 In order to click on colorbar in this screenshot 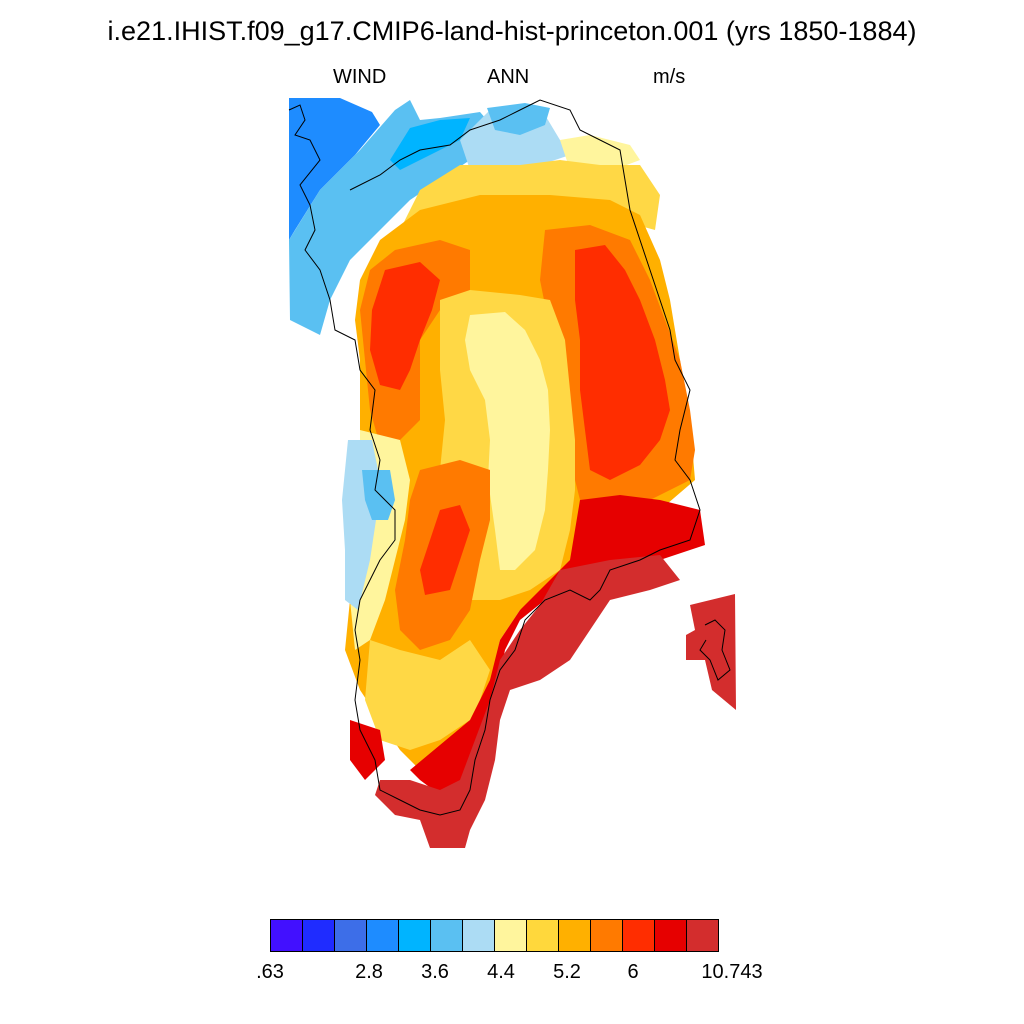, I will do `click(494, 935)`.